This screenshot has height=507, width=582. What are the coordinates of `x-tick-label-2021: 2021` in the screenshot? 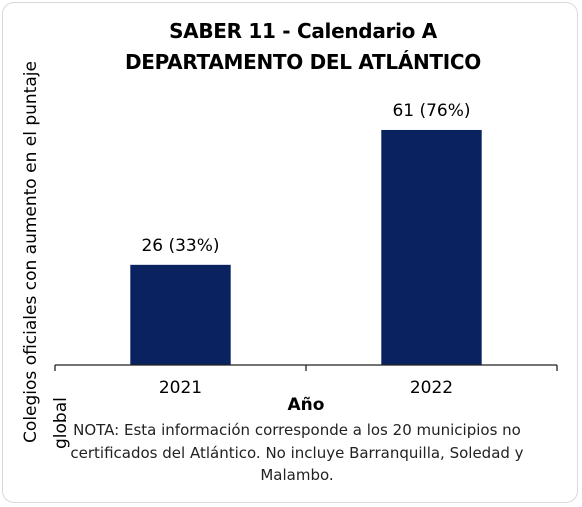 It's located at (180, 388).